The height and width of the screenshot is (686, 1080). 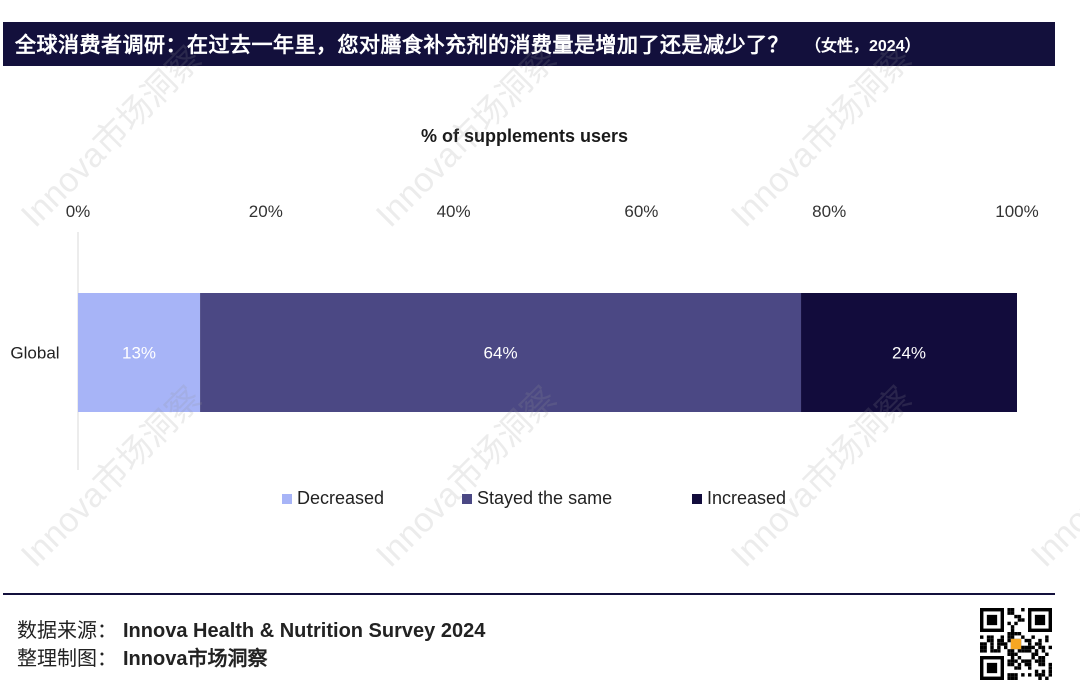 What do you see at coordinates (1016, 644) in the screenshot?
I see `qr-code-icon` at bounding box center [1016, 644].